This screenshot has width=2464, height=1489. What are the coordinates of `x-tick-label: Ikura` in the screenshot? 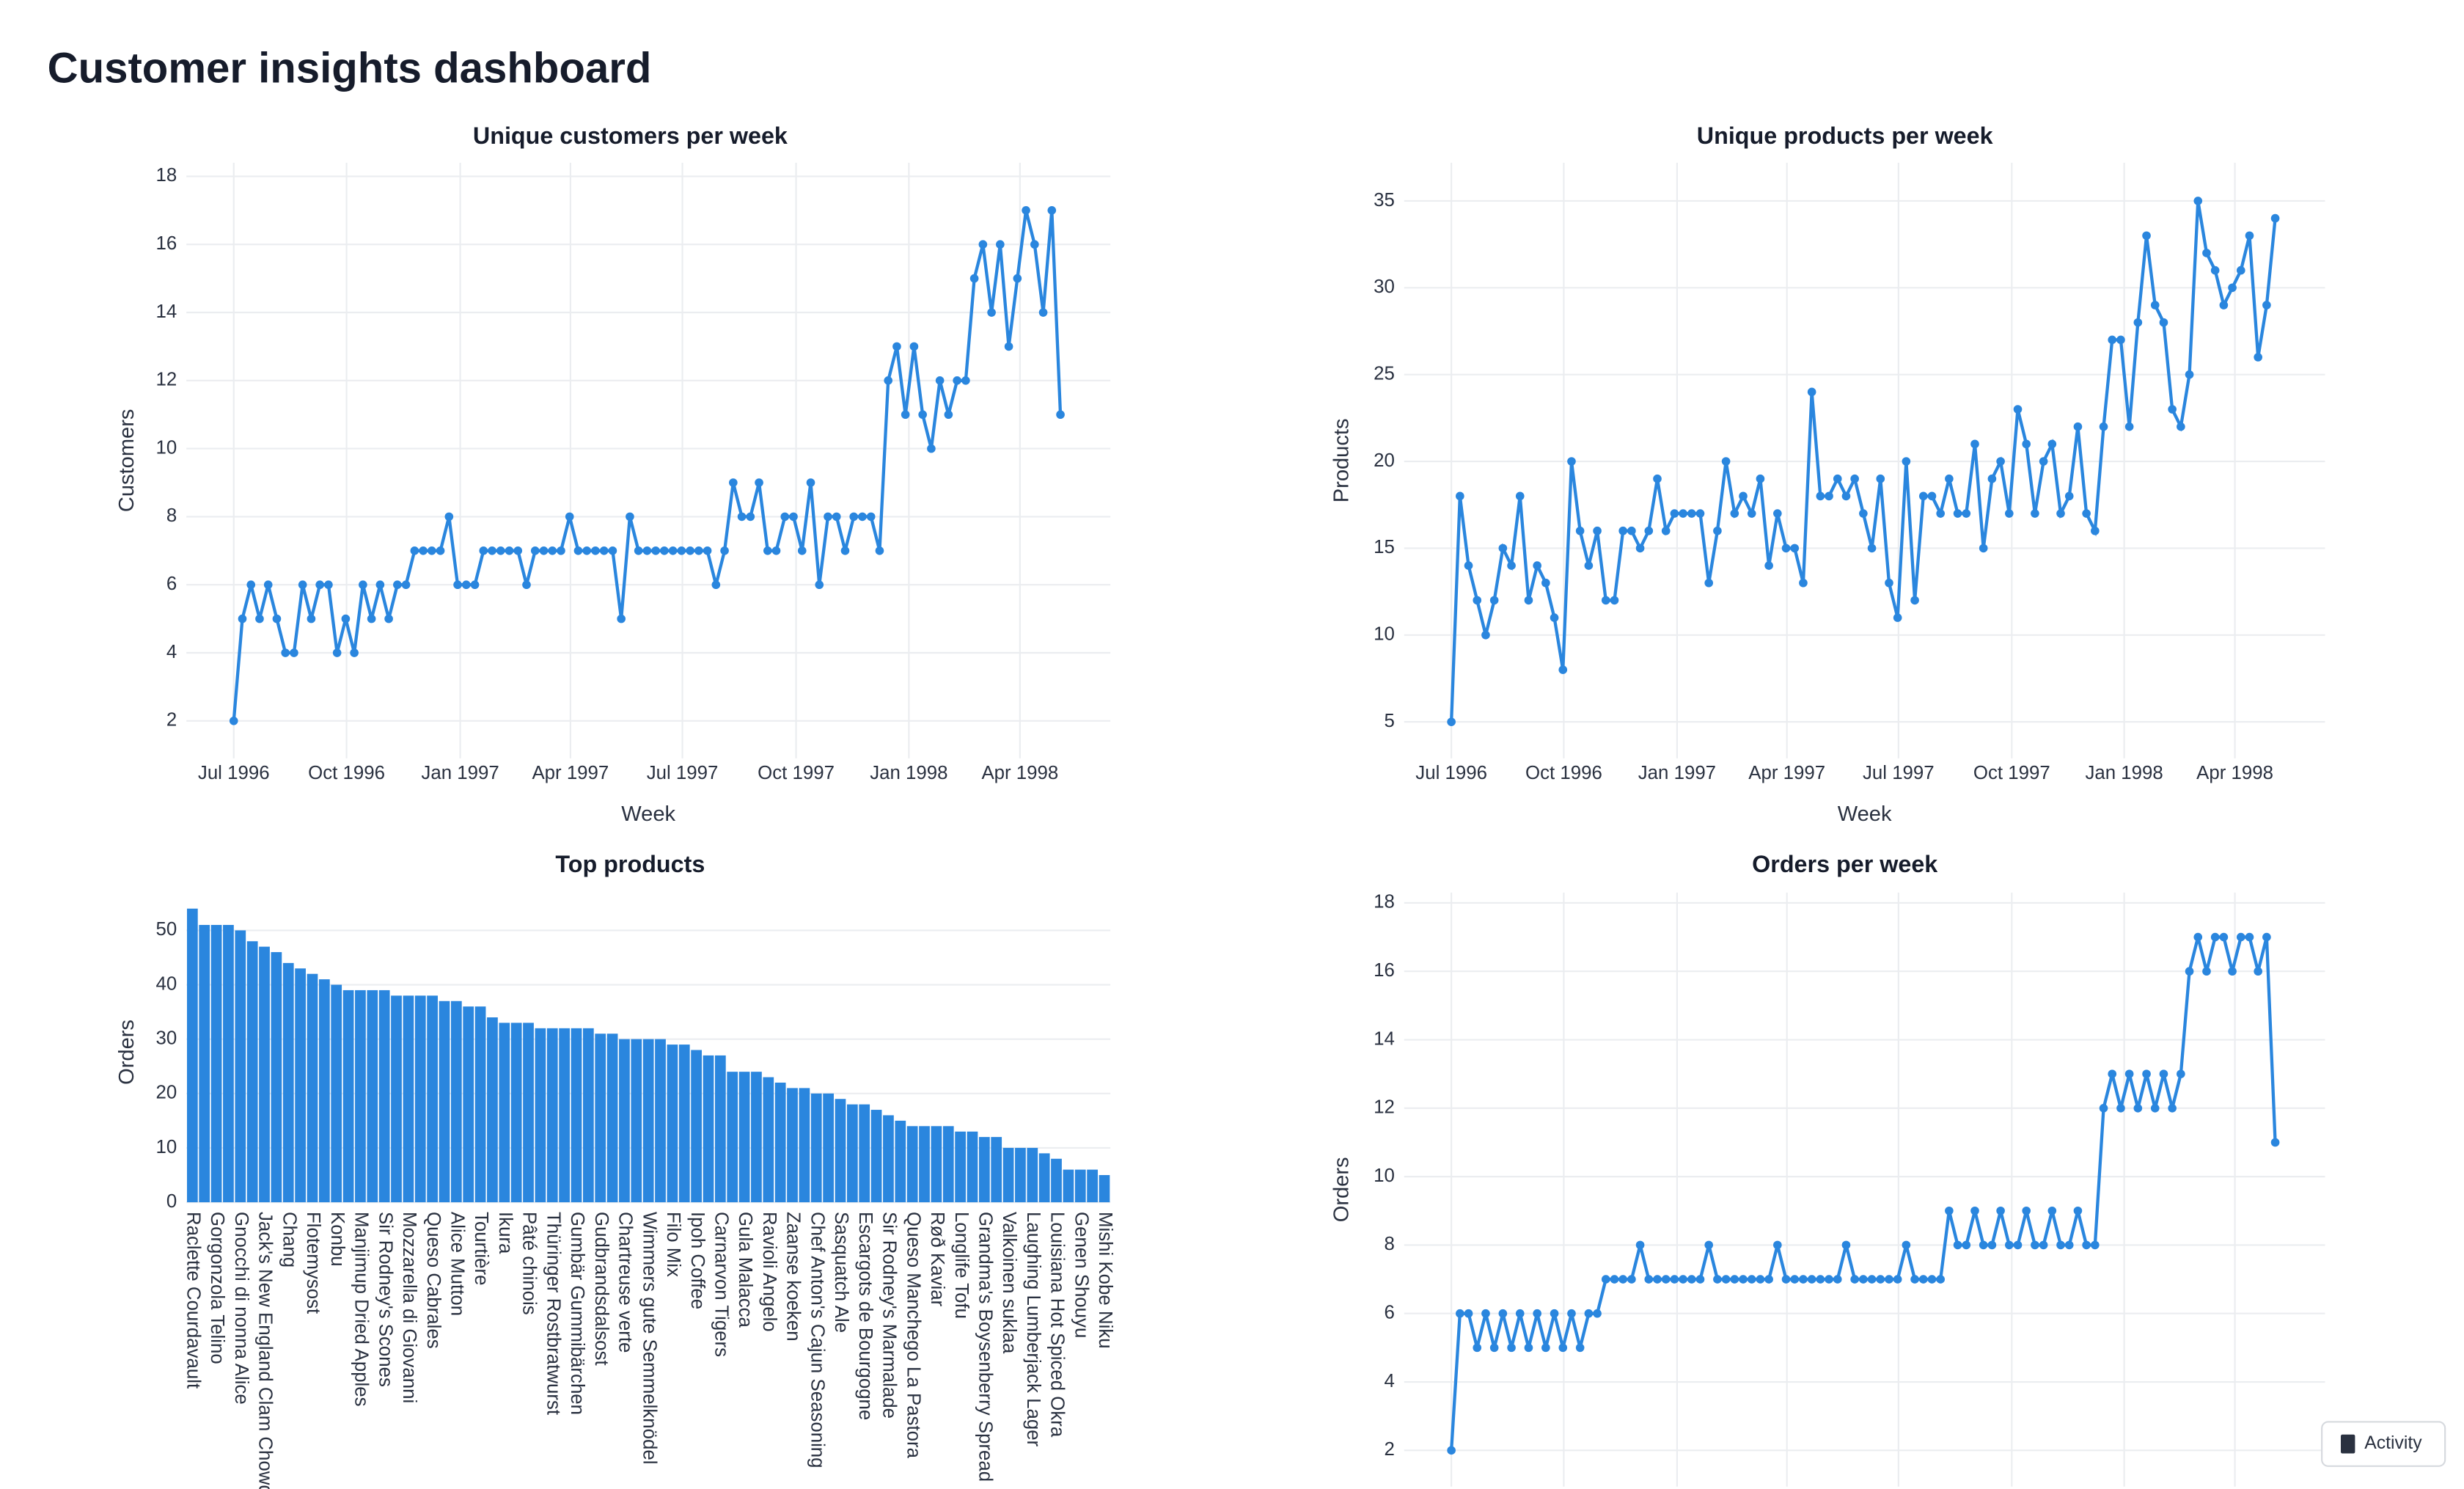 It's located at (505, 1233).